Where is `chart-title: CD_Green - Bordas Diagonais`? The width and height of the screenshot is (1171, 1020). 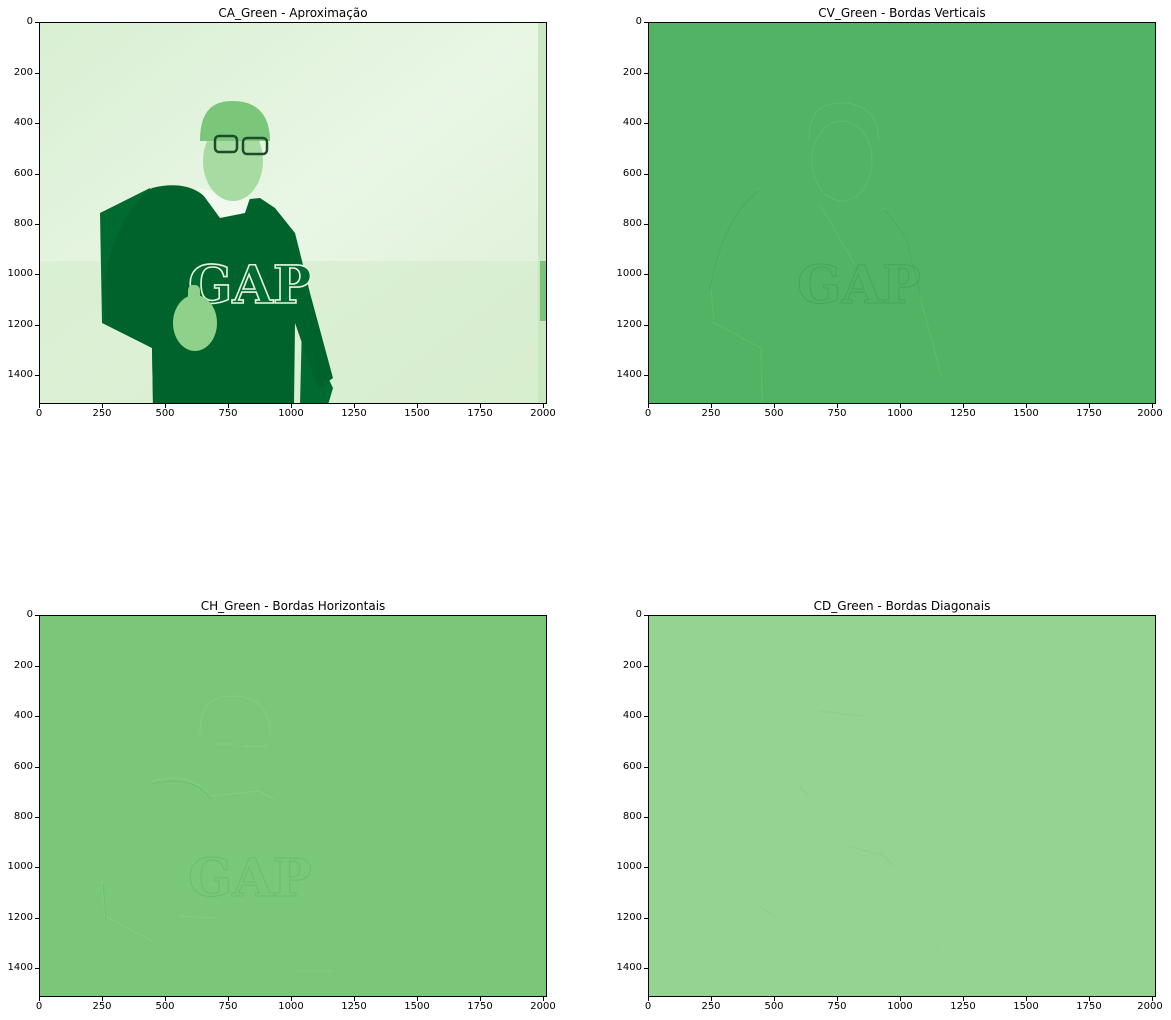 chart-title: CD_Green - Bordas Diagonais is located at coordinates (902, 606).